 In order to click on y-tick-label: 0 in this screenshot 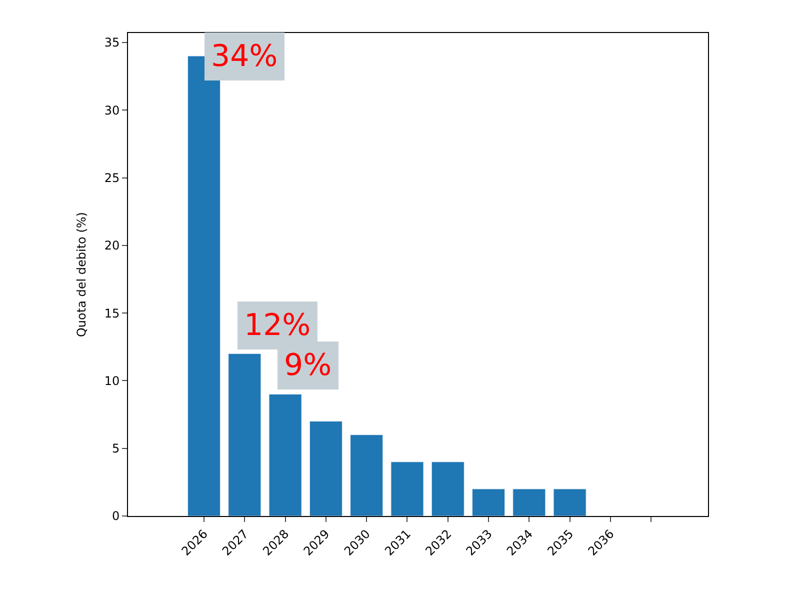, I will do `click(116, 516)`.